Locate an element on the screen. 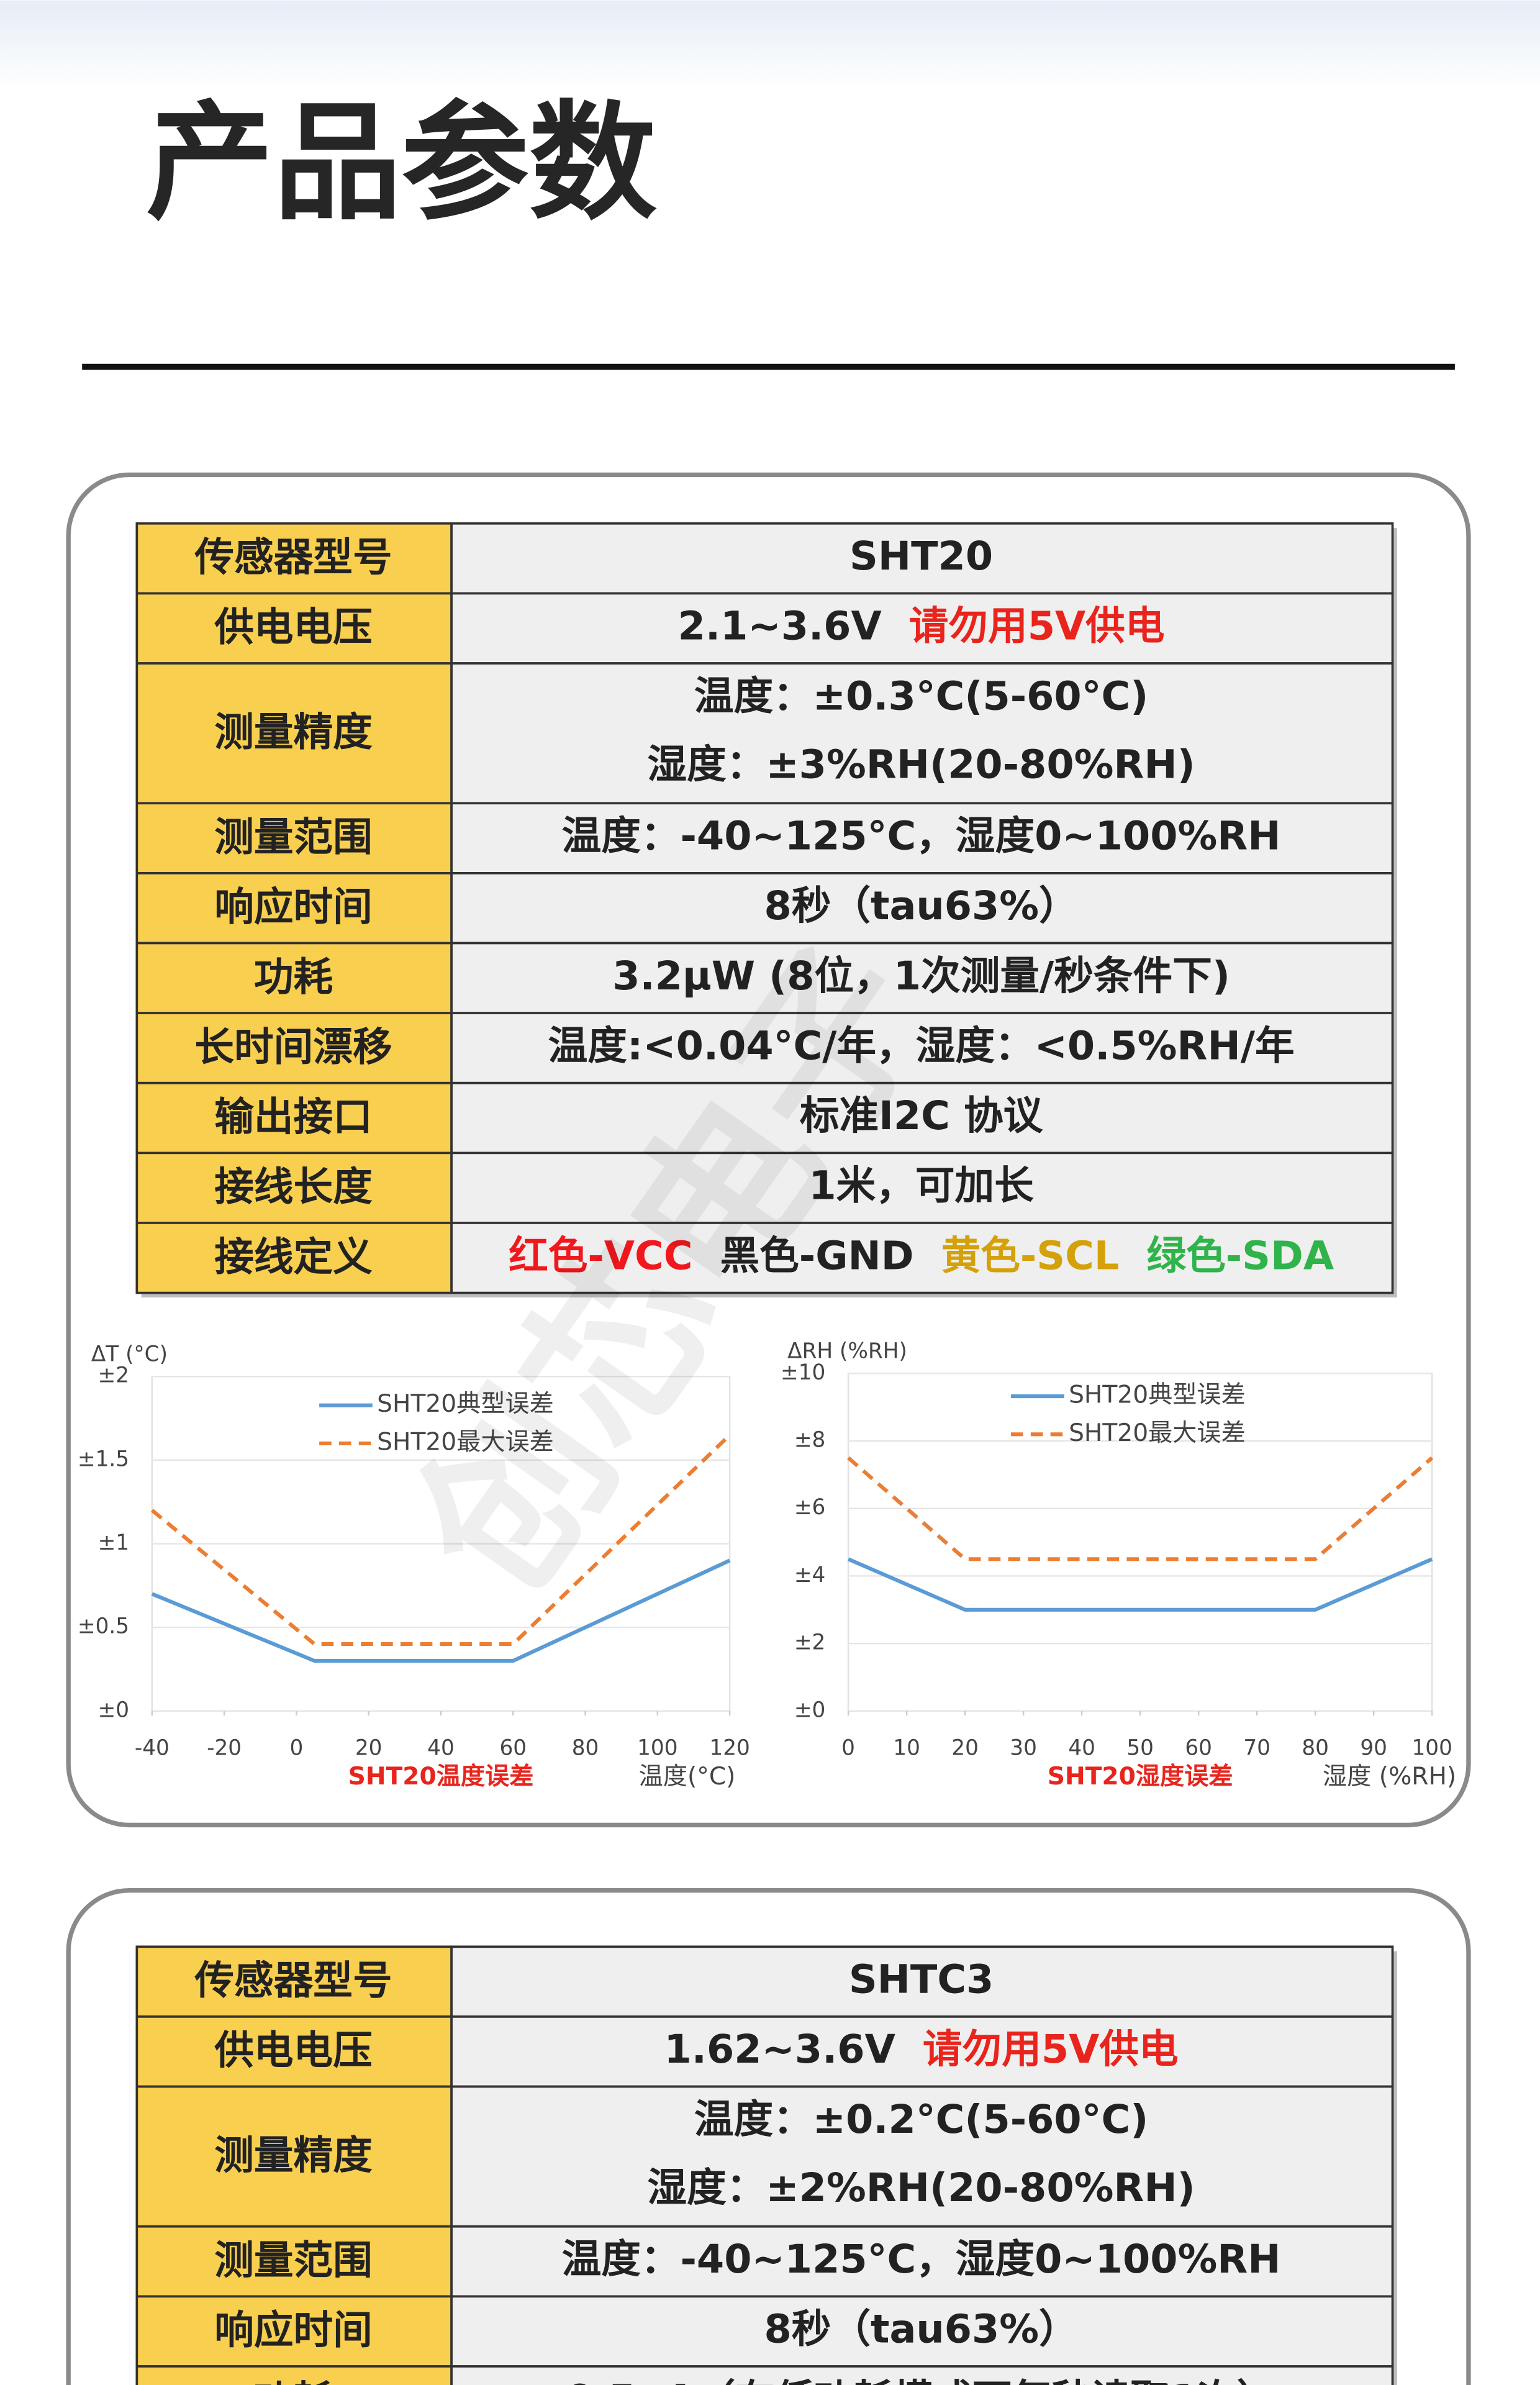 Image resolution: width=1540 pixels, height=2385 pixels. row-label: 接线定义 is located at coordinates (293, 1257).